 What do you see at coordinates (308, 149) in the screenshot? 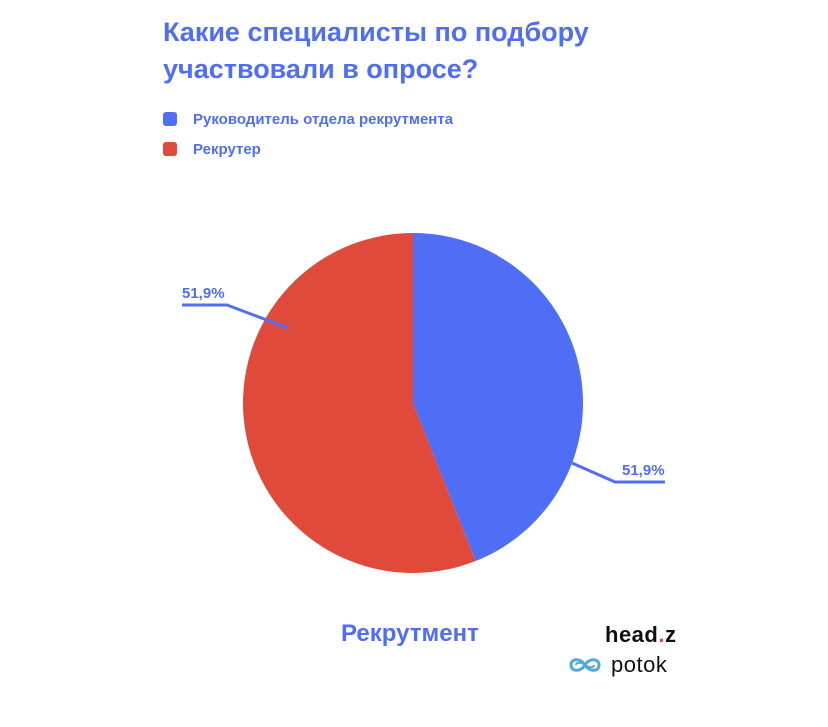
I see `legend-item-recruiter: Рекрутер` at bounding box center [308, 149].